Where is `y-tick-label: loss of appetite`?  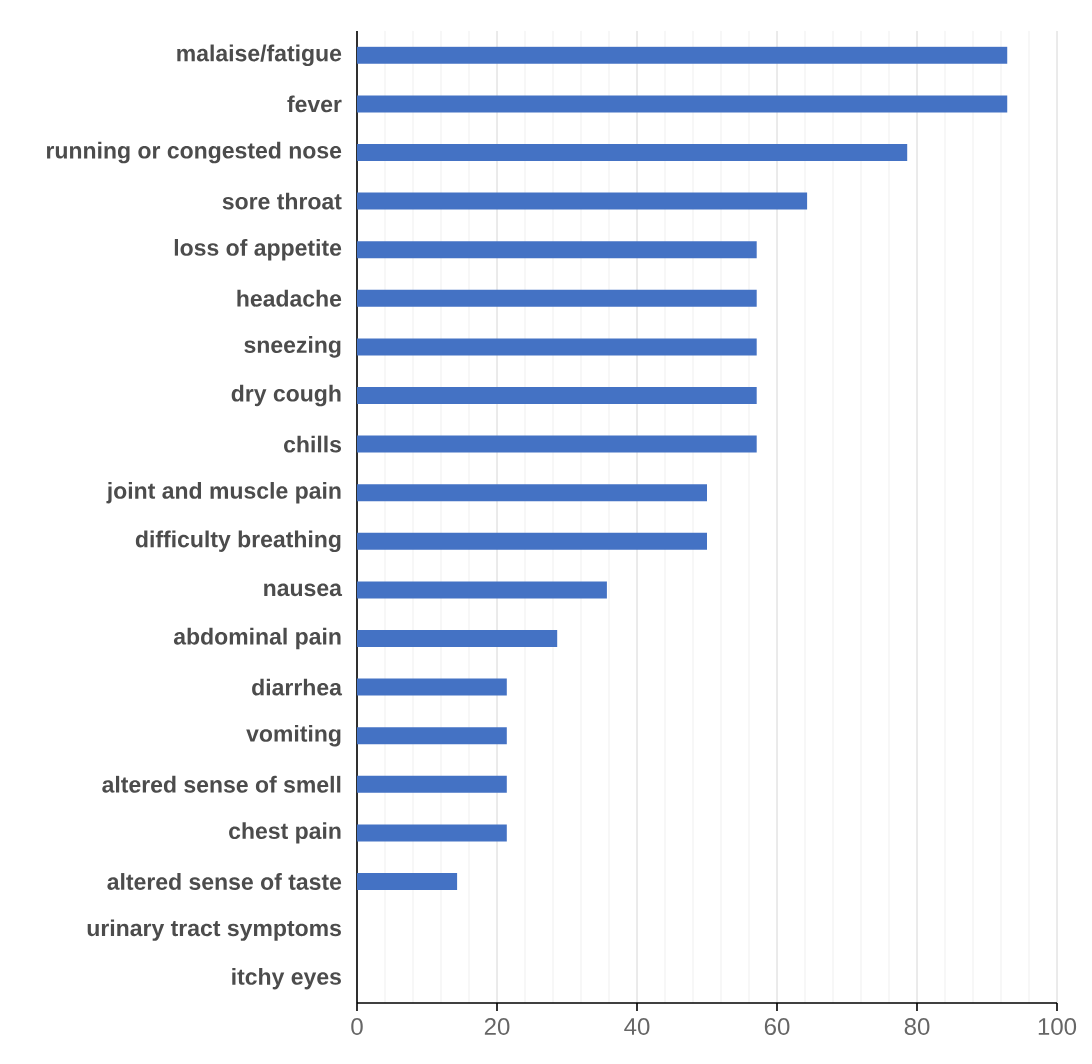 y-tick-label: loss of appetite is located at coordinates (258, 249).